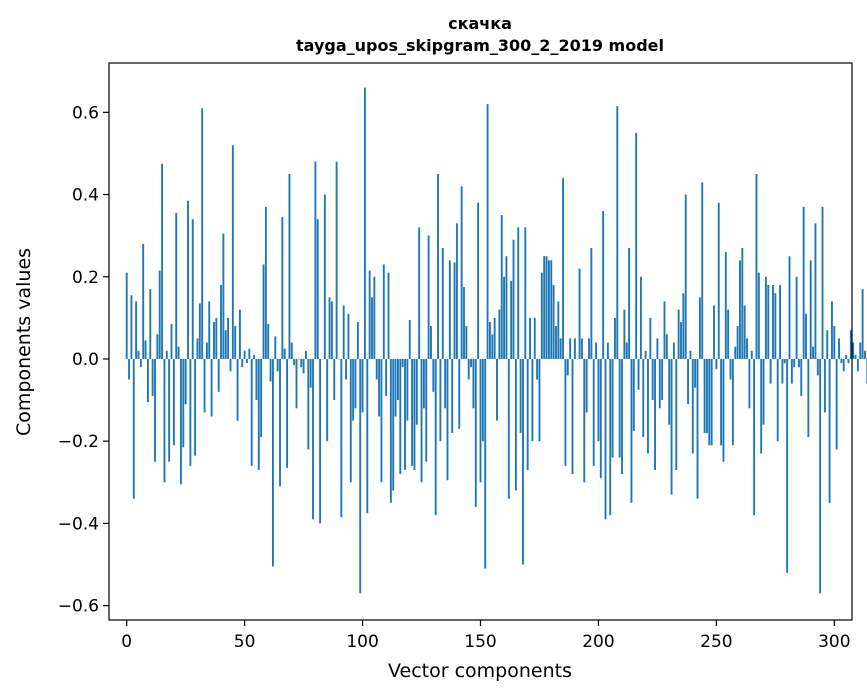 The height and width of the screenshot is (696, 867). I want to click on x-axis-label: Vector components, so click(480, 671).